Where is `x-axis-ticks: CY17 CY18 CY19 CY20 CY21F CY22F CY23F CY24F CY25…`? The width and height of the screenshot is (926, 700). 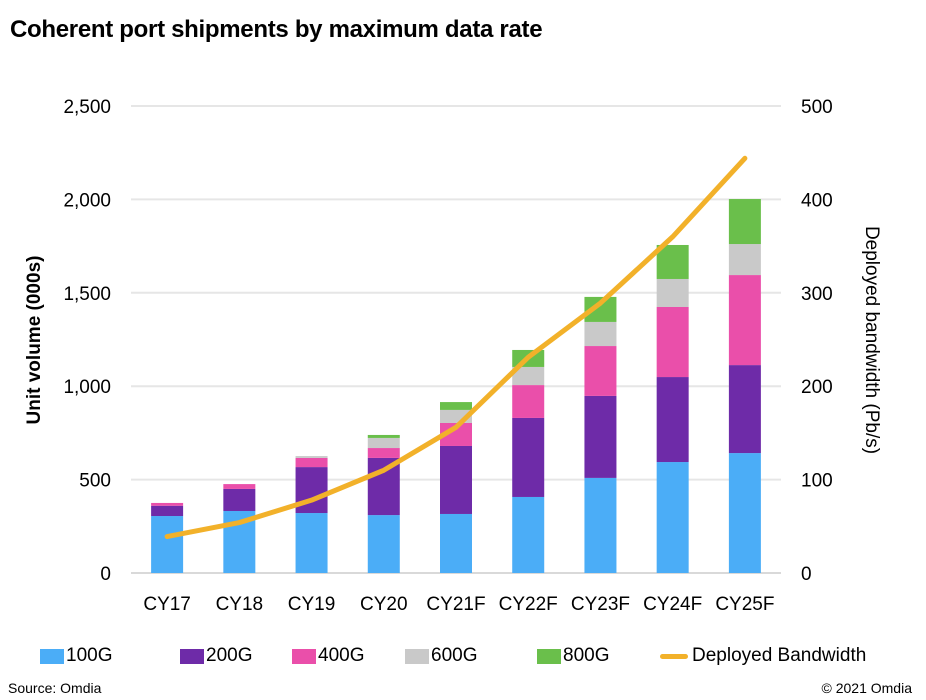
x-axis-ticks: CY17 CY18 CY19 CY20 CY21F CY22F CY23F CY24F CY25… is located at coordinates (458, 604).